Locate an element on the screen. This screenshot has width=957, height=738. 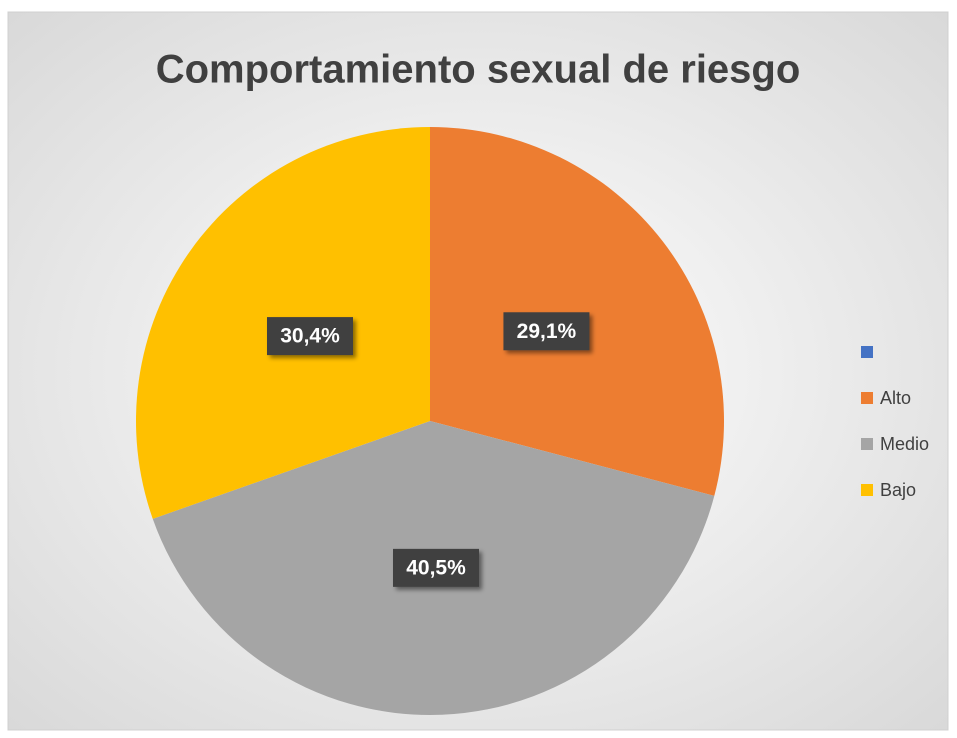
data-label: 40,5% is located at coordinates (436, 567).